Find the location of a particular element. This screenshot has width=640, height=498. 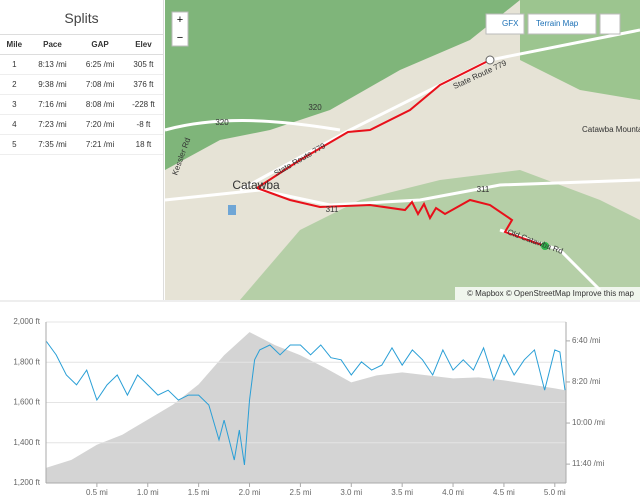

split-row: 1 8:13 /mi 6:25 /mi 305 ft is located at coordinates (81, 64).